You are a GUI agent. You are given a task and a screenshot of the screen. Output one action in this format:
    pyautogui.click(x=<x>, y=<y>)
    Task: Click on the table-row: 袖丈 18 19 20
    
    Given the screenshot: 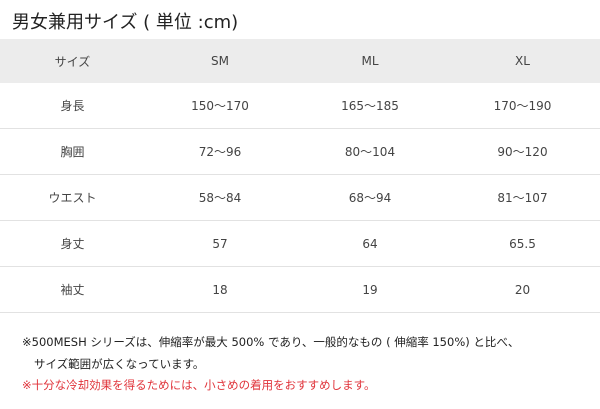 What is the action you would take?
    pyautogui.click(x=300, y=289)
    